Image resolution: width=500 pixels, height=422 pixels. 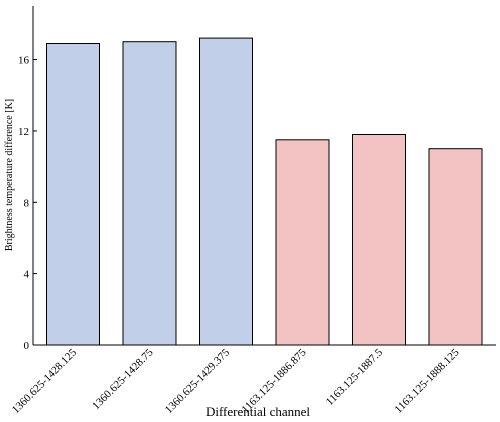 I want to click on y-axis-title: Brightness temperature difference [K], so click(x=9, y=175).